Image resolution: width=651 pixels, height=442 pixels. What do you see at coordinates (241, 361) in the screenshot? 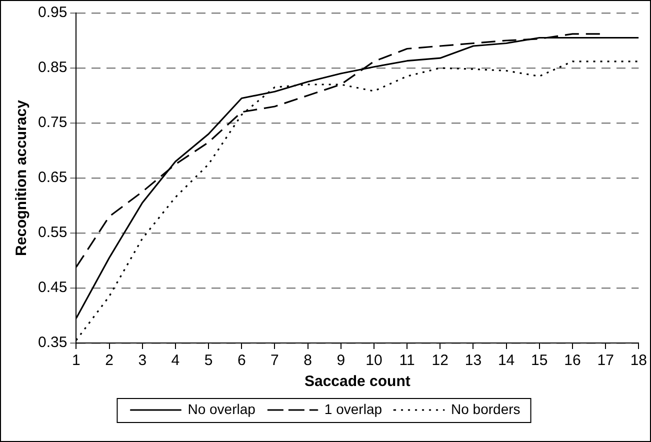
I see `x-tick-label: 6` at bounding box center [241, 361].